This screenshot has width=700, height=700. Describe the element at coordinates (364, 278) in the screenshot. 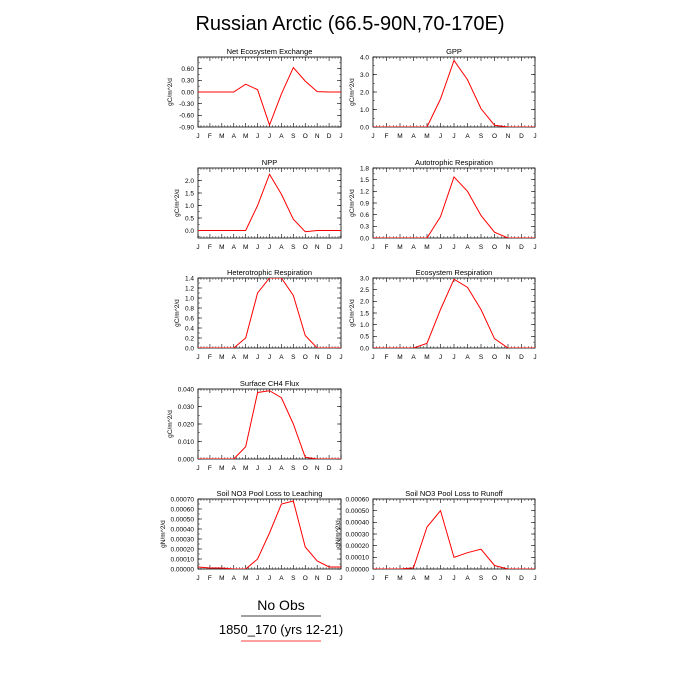

I see `y-tick-label: 3.0` at that location.